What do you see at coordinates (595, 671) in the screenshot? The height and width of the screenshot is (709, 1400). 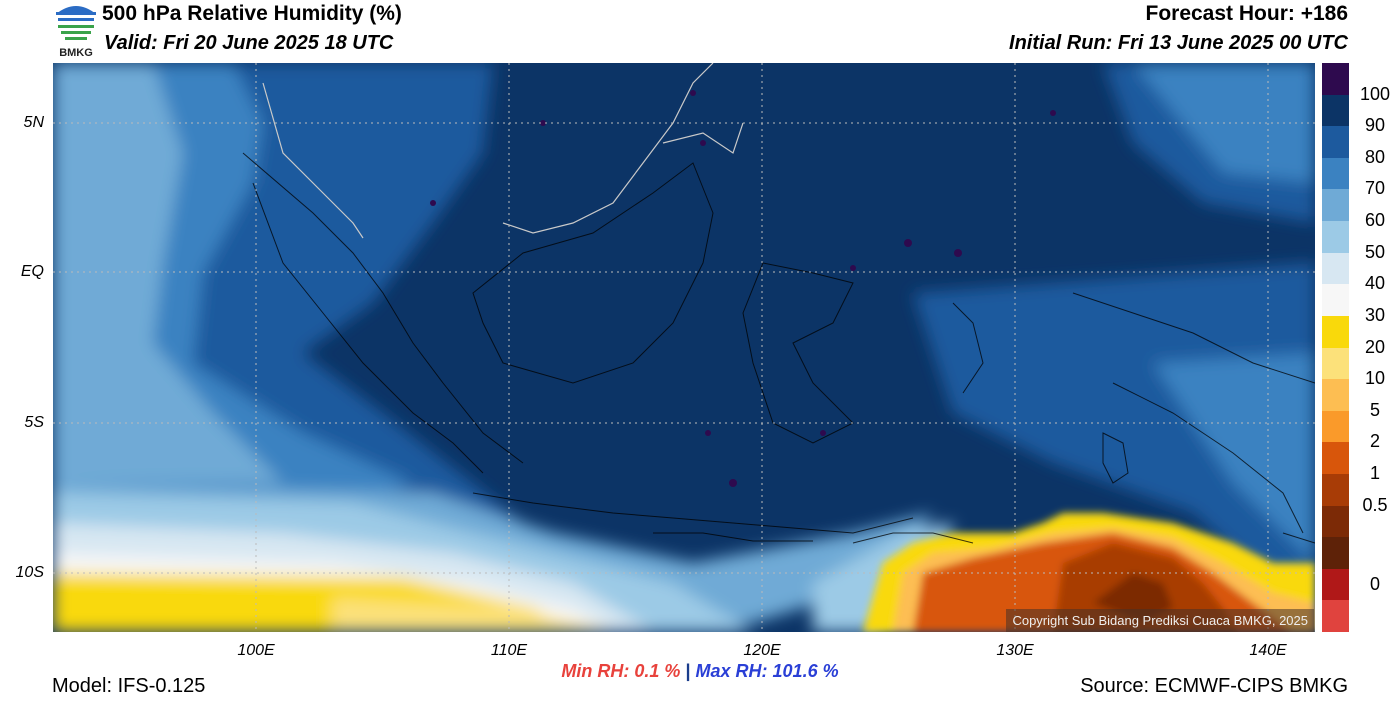 I see `min-rh-label: Min RH:` at bounding box center [595, 671].